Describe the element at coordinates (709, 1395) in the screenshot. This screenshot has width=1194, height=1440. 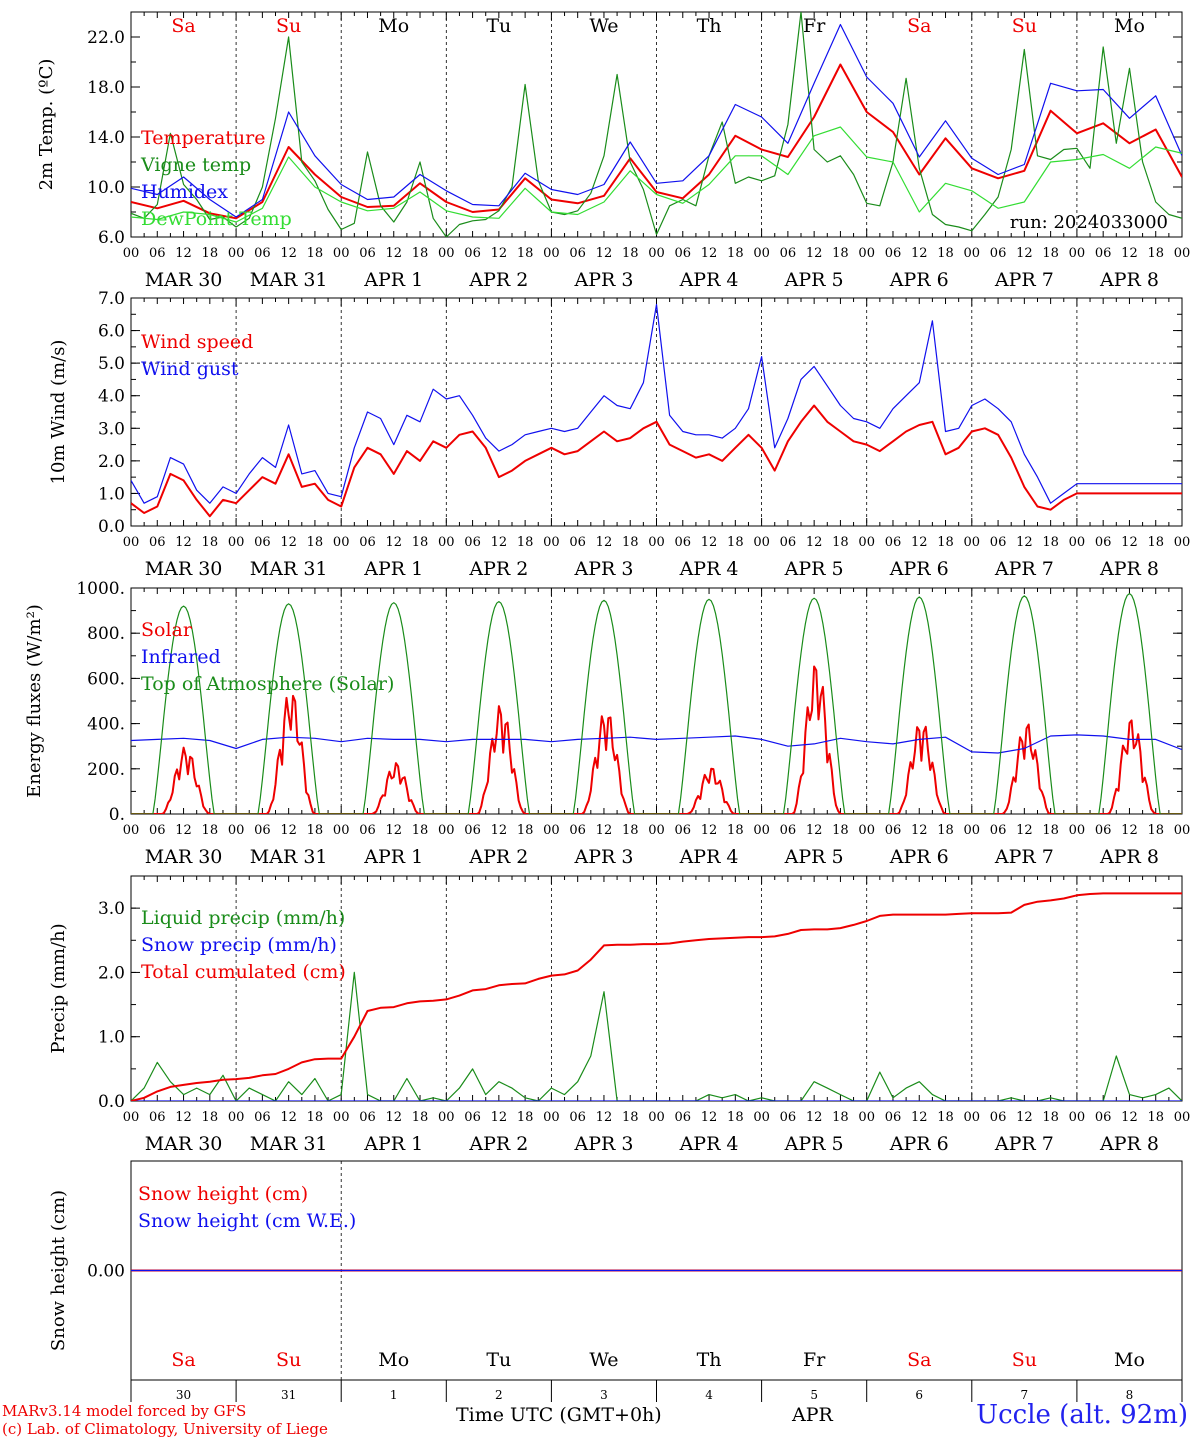
I see `day-number: 4` at that location.